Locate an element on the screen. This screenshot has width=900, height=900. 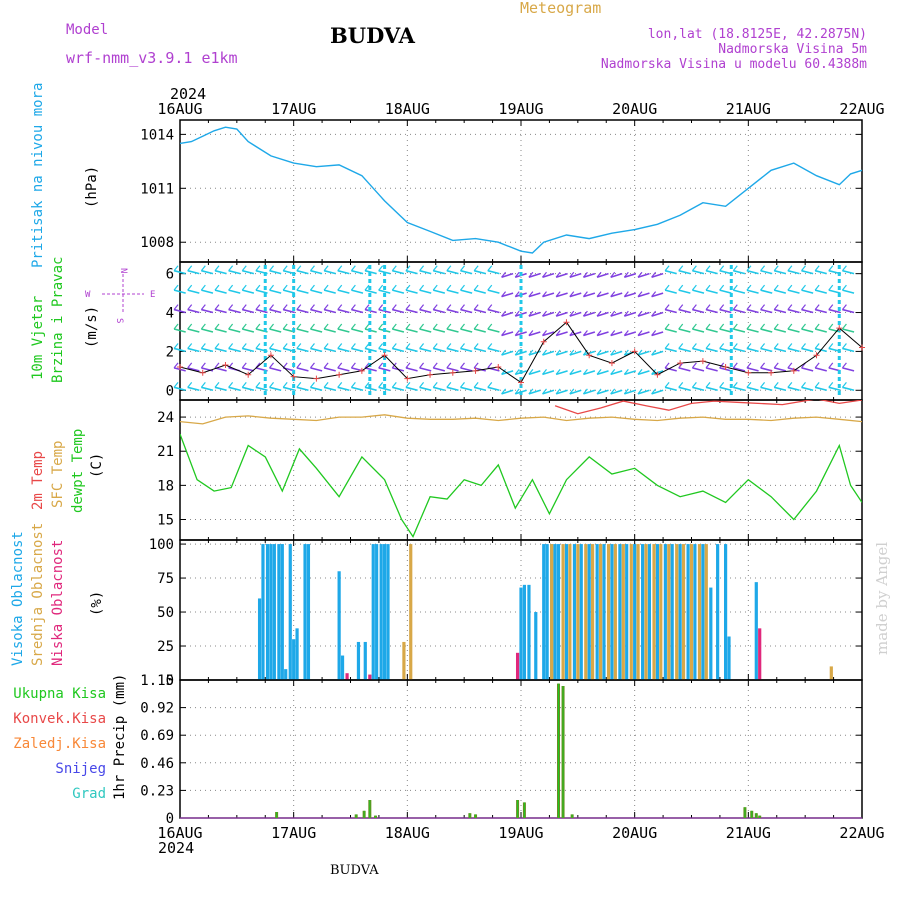
temp2m-line is located at coordinates (708, 407).